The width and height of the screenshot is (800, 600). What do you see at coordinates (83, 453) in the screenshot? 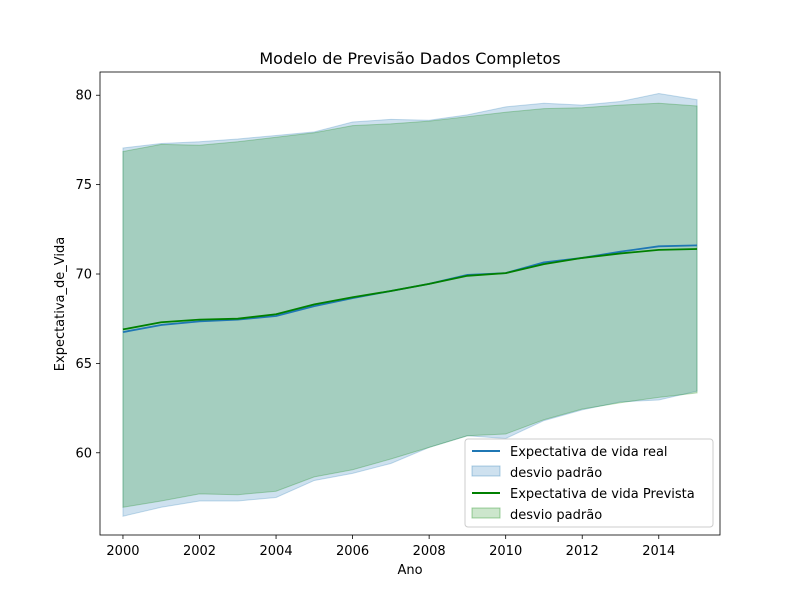
I see `y-tick-label: 60` at bounding box center [83, 453].